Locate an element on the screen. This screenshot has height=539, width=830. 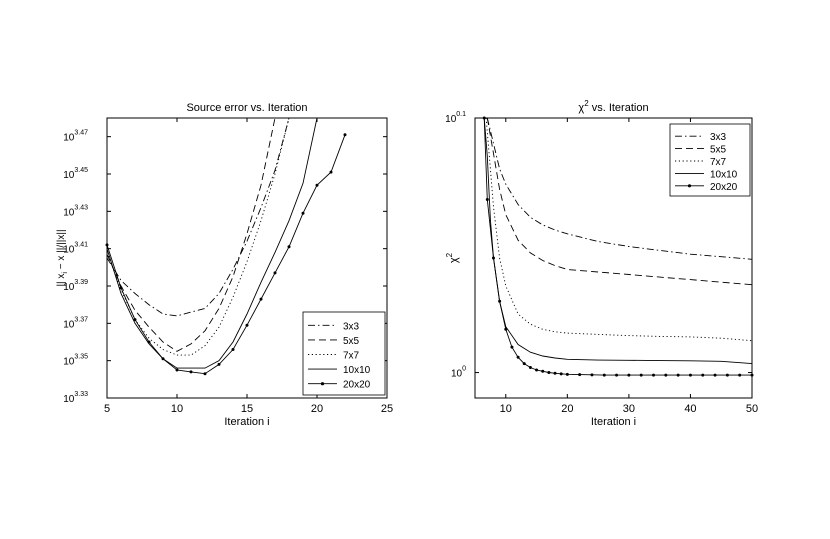
series-line-7x7 is located at coordinates (618, 230).